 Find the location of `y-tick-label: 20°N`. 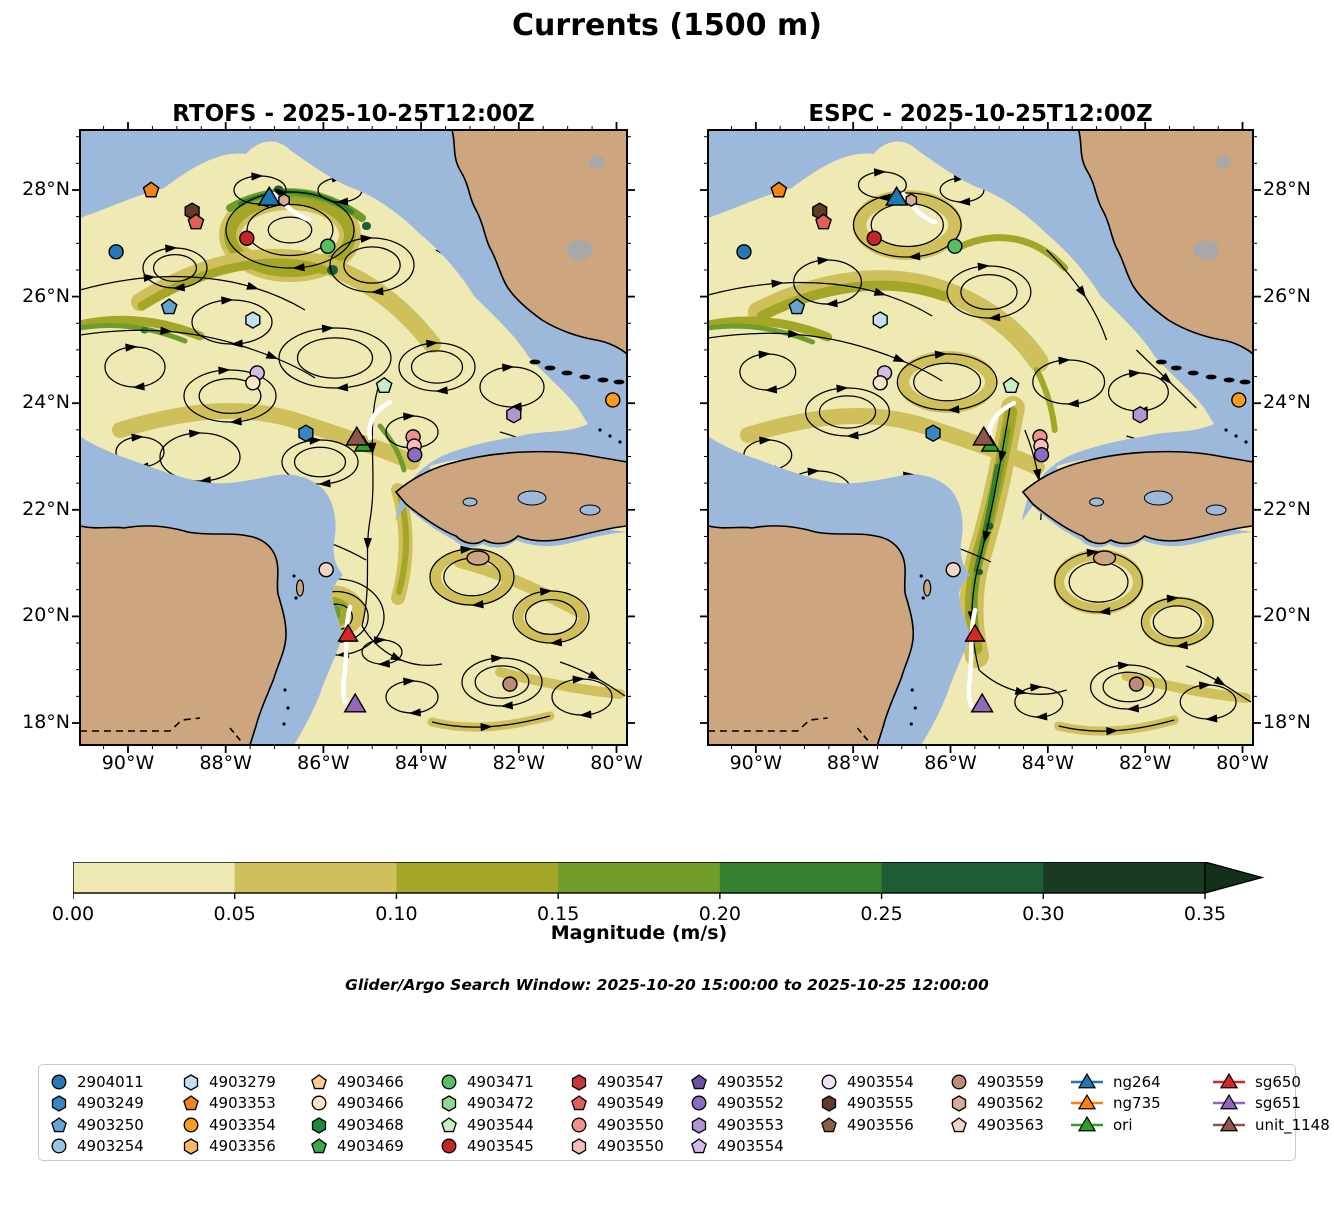

y-tick-label: 20°N is located at coordinates (46, 615).